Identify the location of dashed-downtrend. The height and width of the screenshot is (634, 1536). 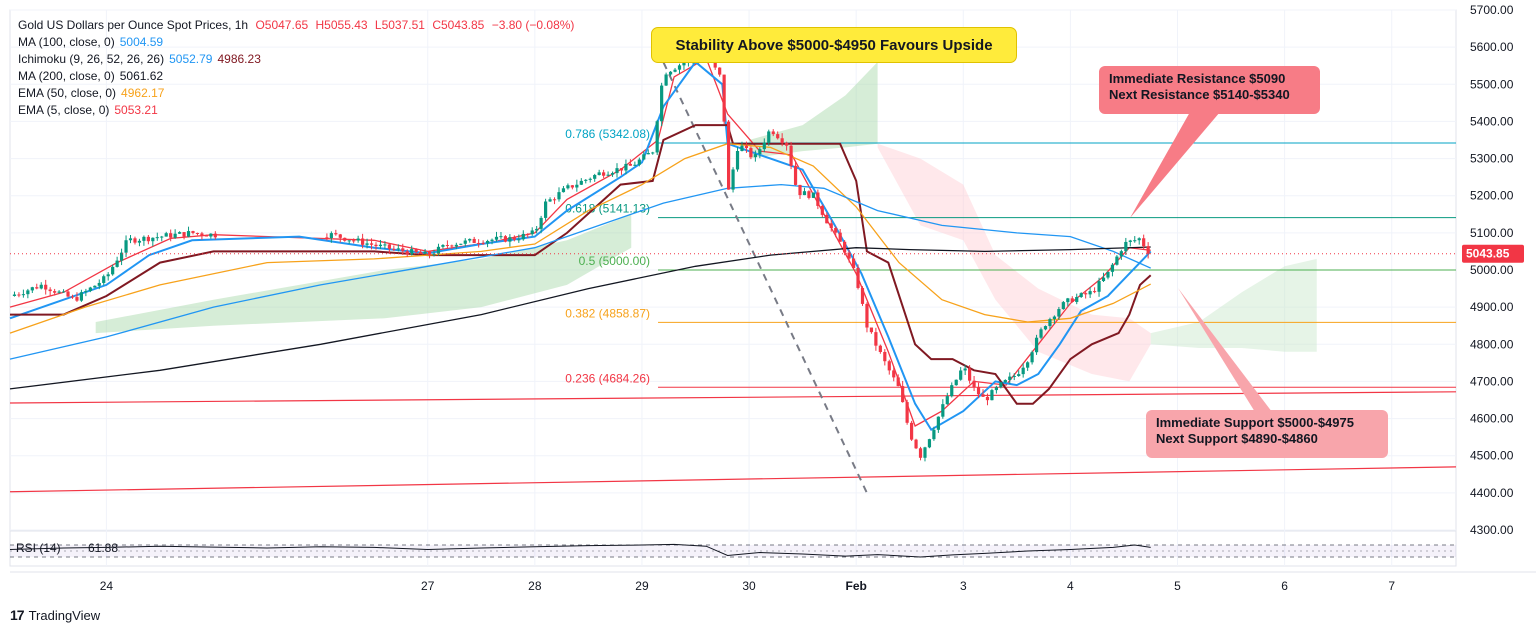
(762, 272).